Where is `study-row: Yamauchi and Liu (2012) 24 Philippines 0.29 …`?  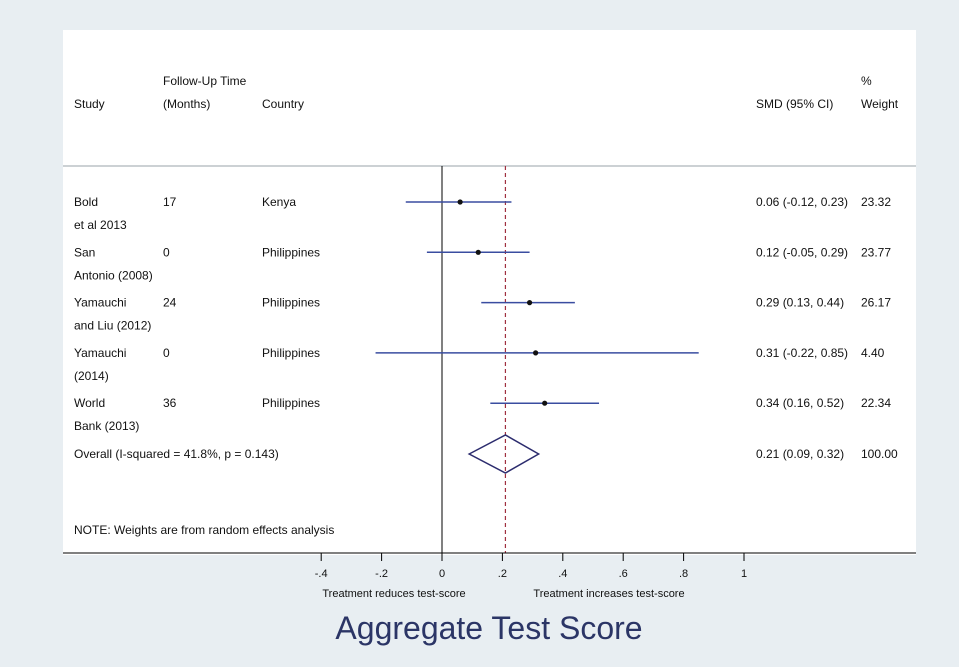 study-row: Yamauchi and Liu (2012) 24 Philippines 0.29 … is located at coordinates (482, 314).